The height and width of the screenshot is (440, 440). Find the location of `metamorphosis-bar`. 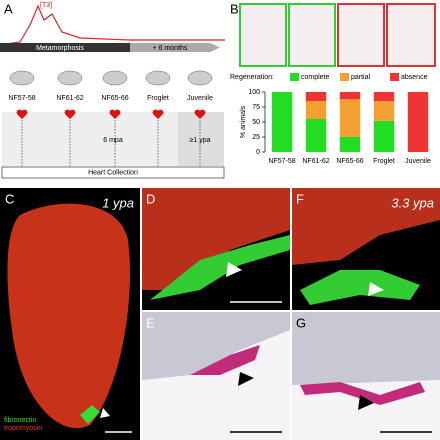

metamorphosis-bar is located at coordinates (65, 47).